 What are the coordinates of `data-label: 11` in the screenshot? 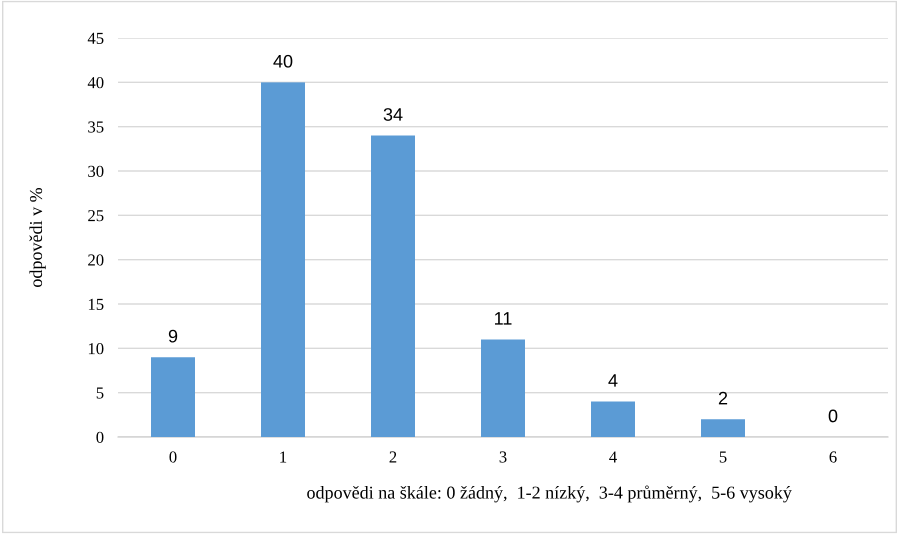 It's located at (503, 318).